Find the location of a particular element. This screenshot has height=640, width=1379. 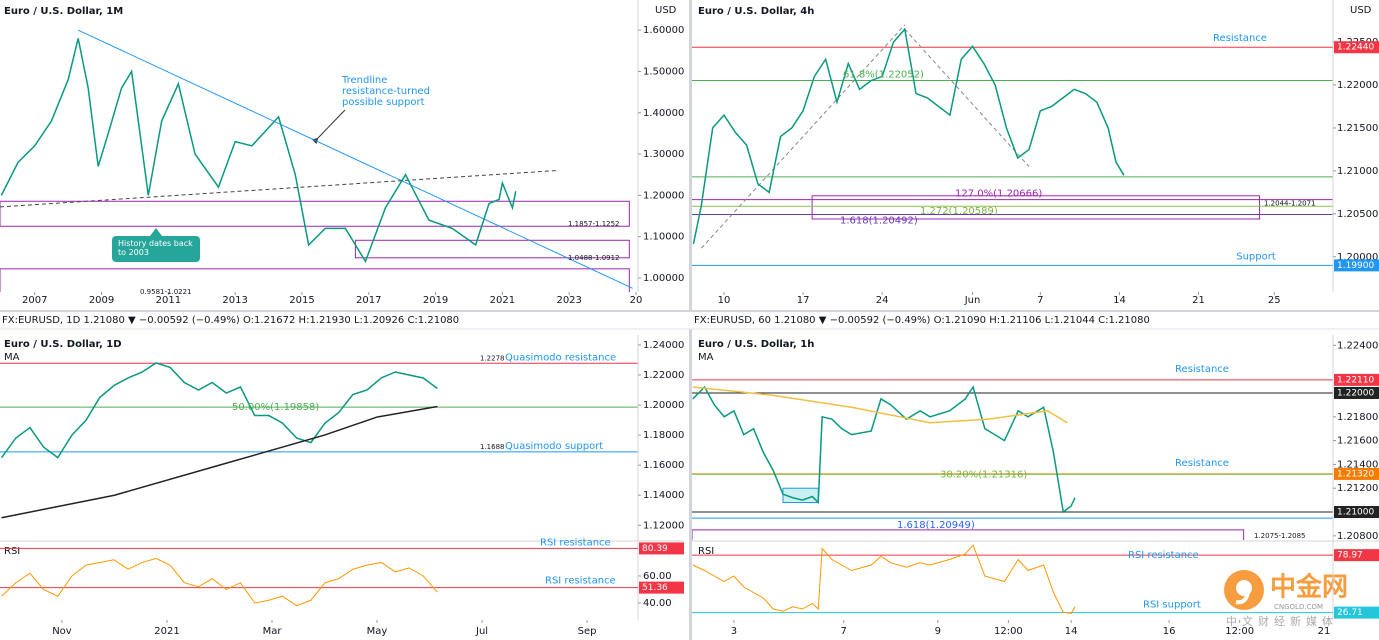

x-tick-label: 2015 is located at coordinates (301, 300).